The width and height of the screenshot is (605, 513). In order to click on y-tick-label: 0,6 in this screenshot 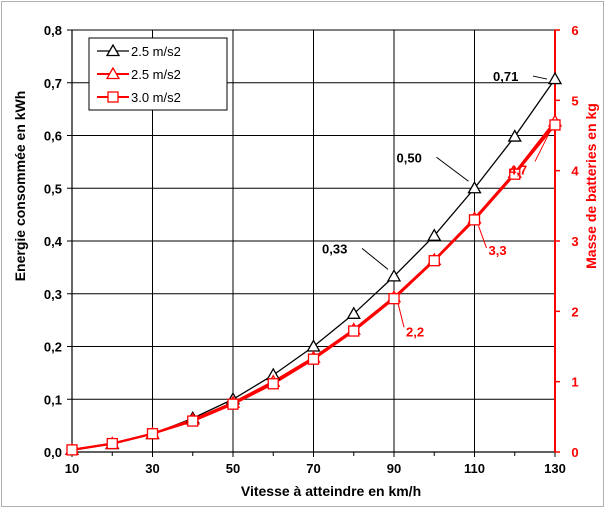, I will do `click(53, 136)`.